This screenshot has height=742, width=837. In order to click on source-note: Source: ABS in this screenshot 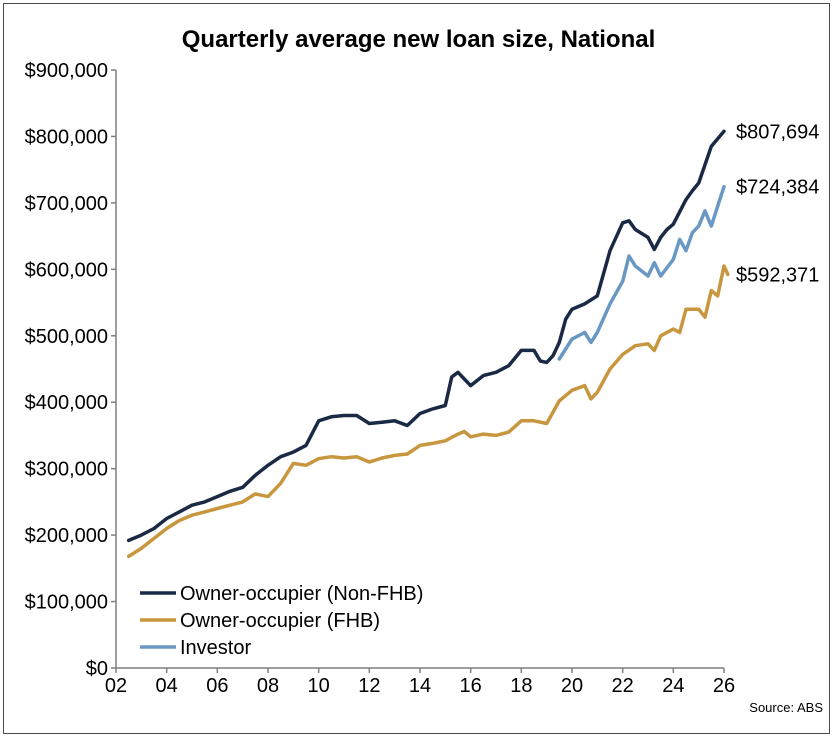, I will do `click(786, 707)`.